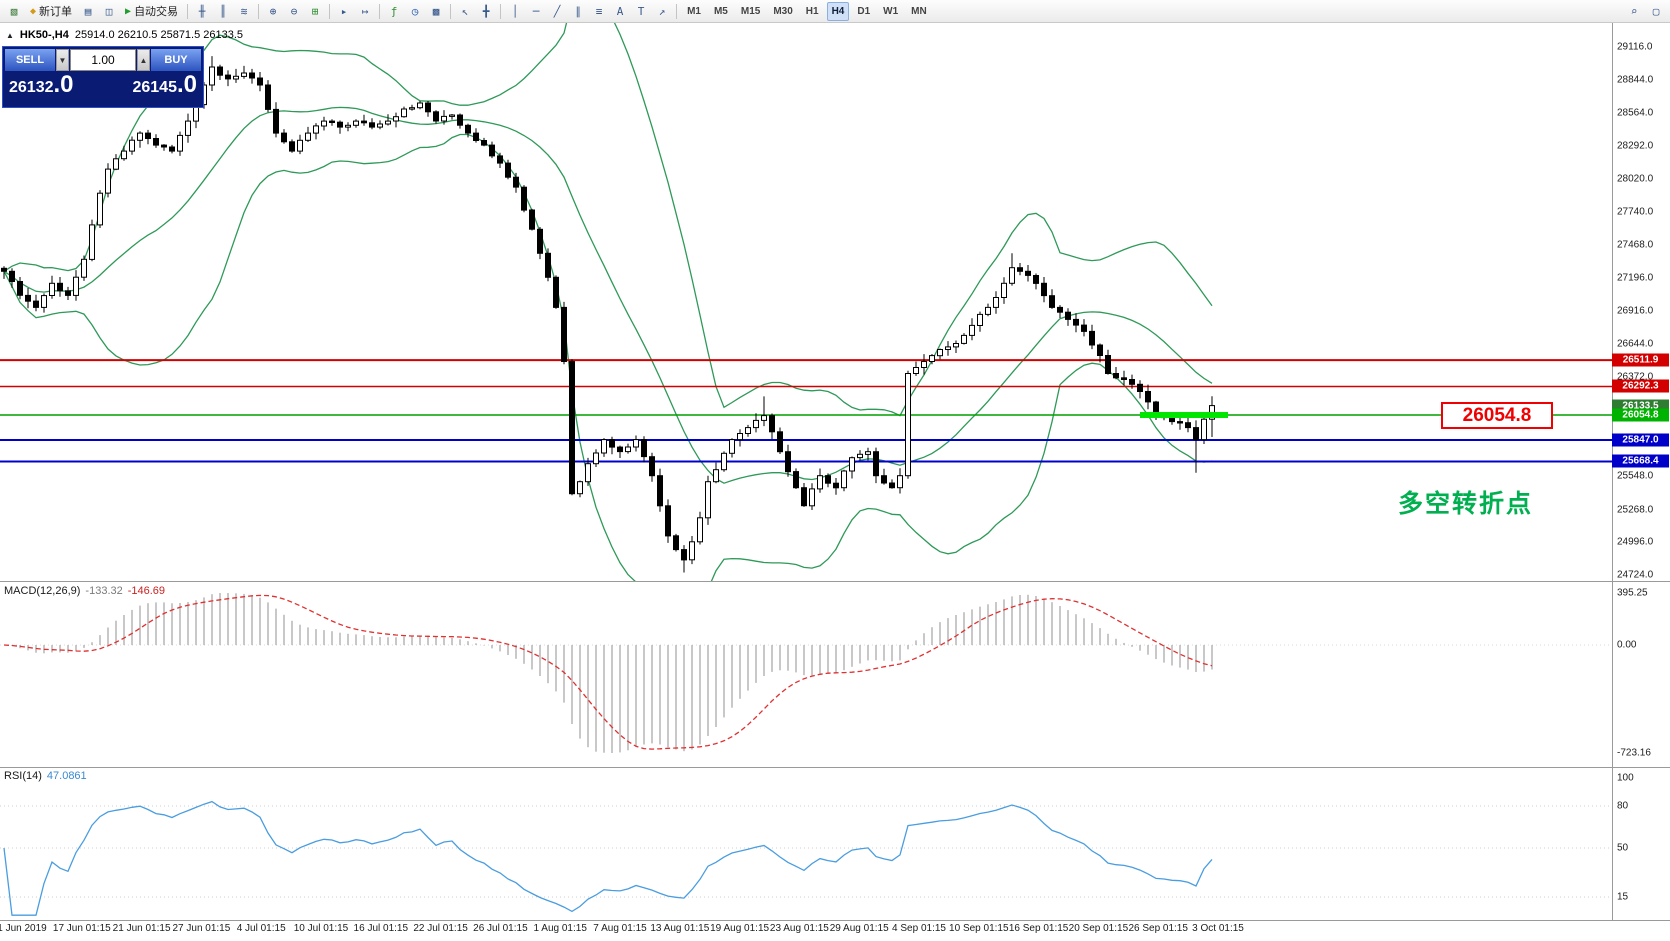 Image resolution: width=1670 pixels, height=941 pixels. I want to click on date-axis-label: 21 Jun 01:15, so click(141, 928).